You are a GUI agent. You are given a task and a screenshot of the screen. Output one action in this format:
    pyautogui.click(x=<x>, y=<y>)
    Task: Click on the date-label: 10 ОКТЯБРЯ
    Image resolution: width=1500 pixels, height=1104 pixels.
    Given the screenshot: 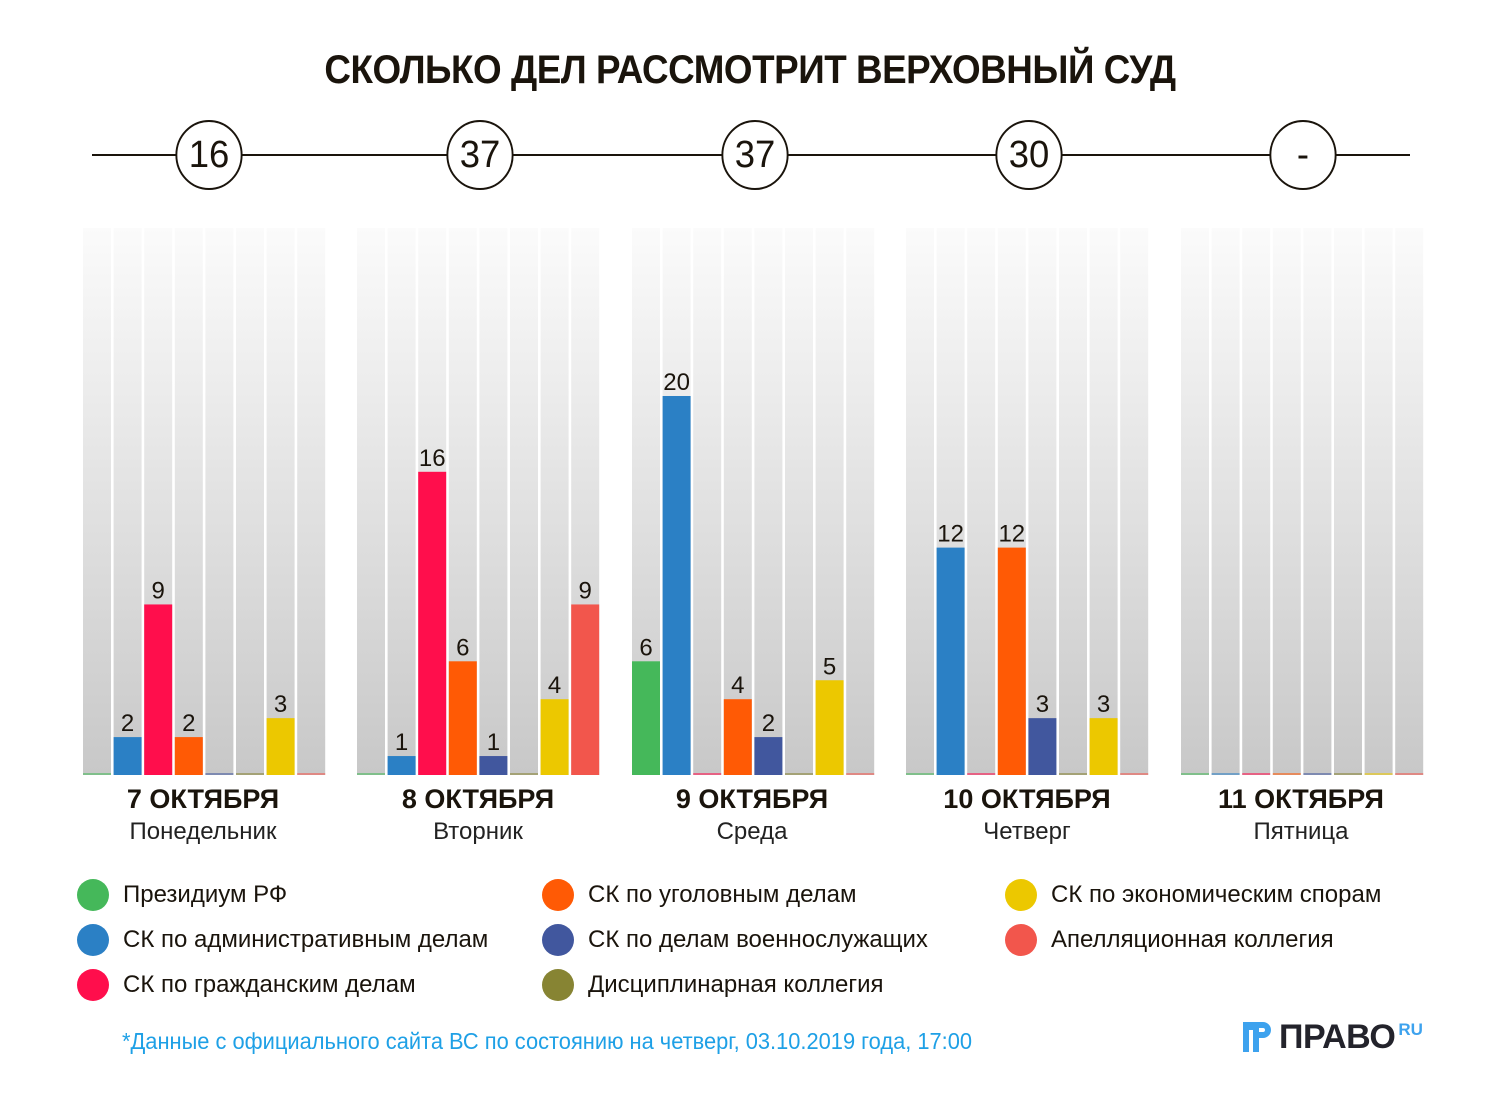 What is the action you would take?
    pyautogui.click(x=1027, y=799)
    